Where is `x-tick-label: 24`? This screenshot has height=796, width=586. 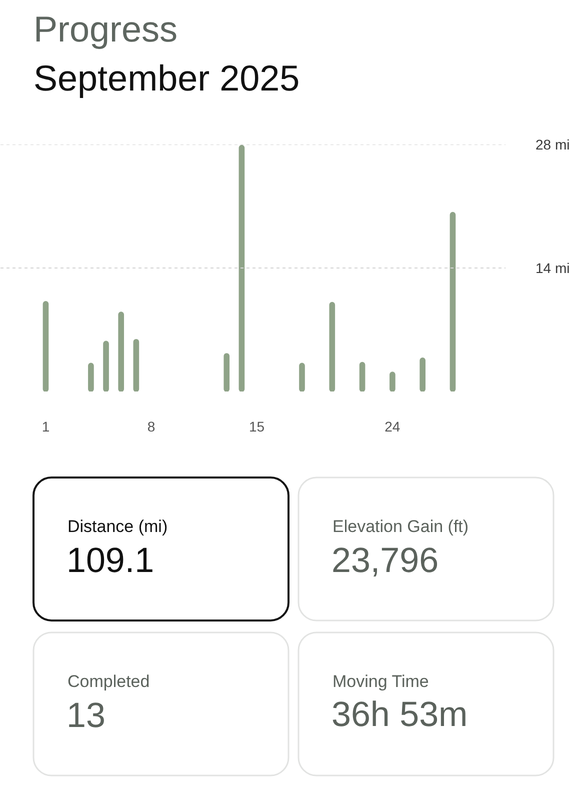 x-tick-label: 24 is located at coordinates (392, 426).